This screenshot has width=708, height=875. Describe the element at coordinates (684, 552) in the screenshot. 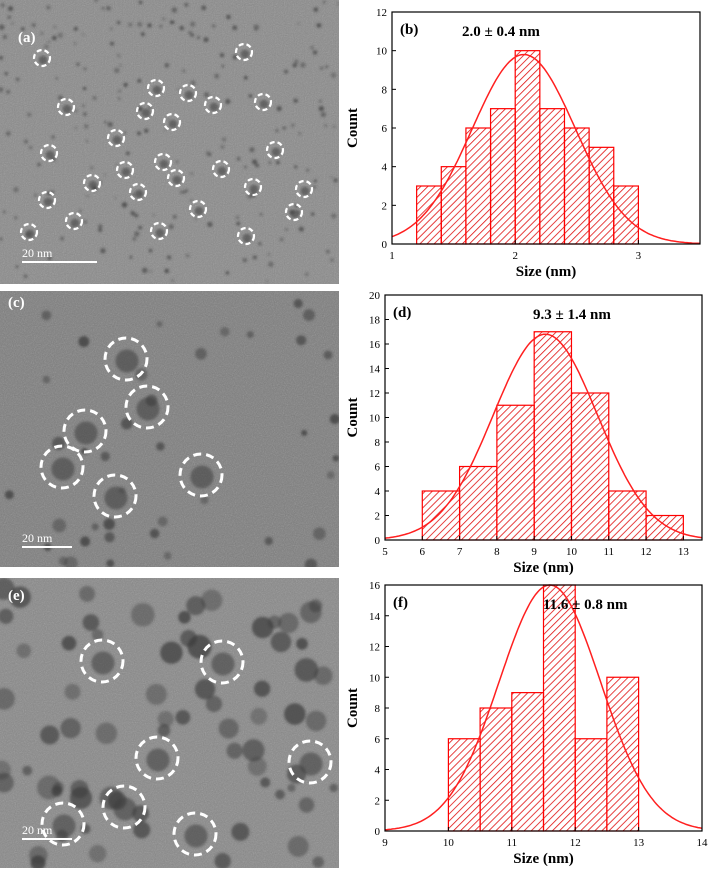

I see `x-tick-label: 13` at that location.